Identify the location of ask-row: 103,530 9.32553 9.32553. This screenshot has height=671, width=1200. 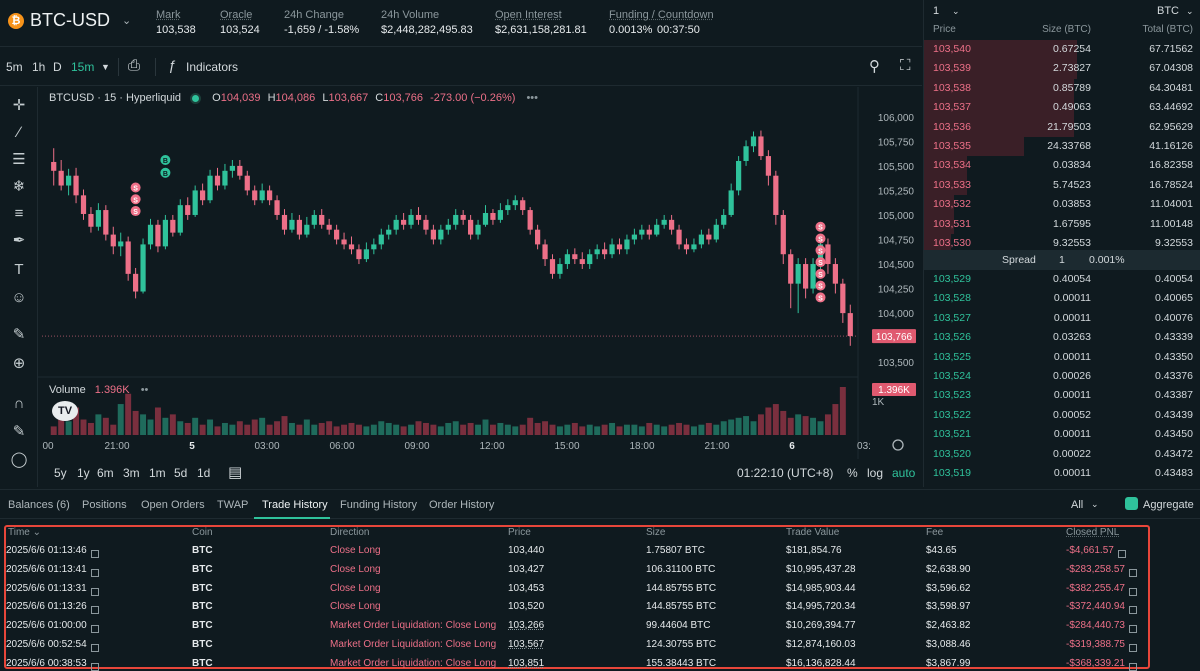
(1062, 244).